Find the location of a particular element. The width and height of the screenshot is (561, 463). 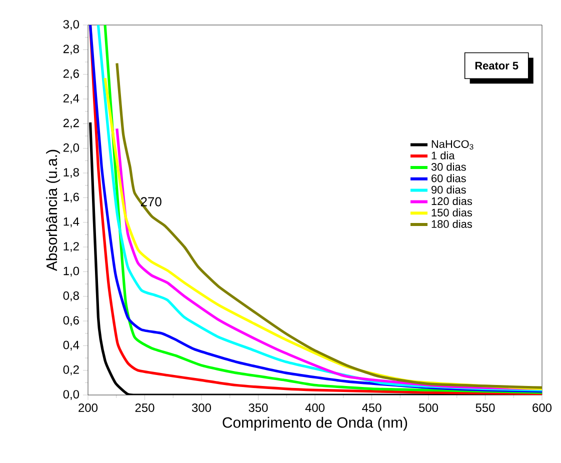

legend-label: 30 dias is located at coordinates (448, 166).